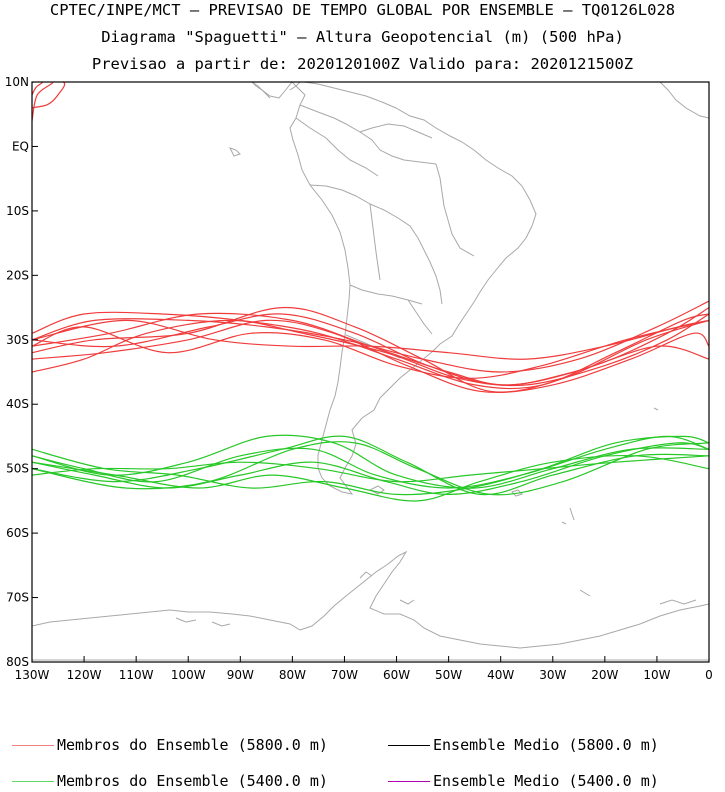 The width and height of the screenshot is (725, 792). What do you see at coordinates (546, 745) in the screenshot?
I see `legend-label-mean-5800: Ensemble Medio (5800.0 m)` at bounding box center [546, 745].